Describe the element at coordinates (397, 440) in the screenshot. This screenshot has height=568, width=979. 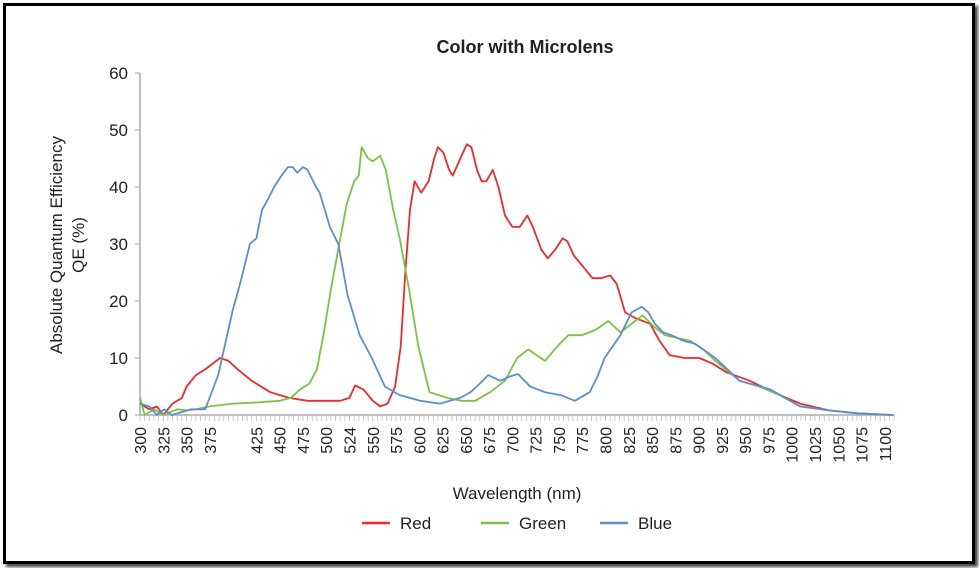
I see `x-tick-label: 575` at that location.